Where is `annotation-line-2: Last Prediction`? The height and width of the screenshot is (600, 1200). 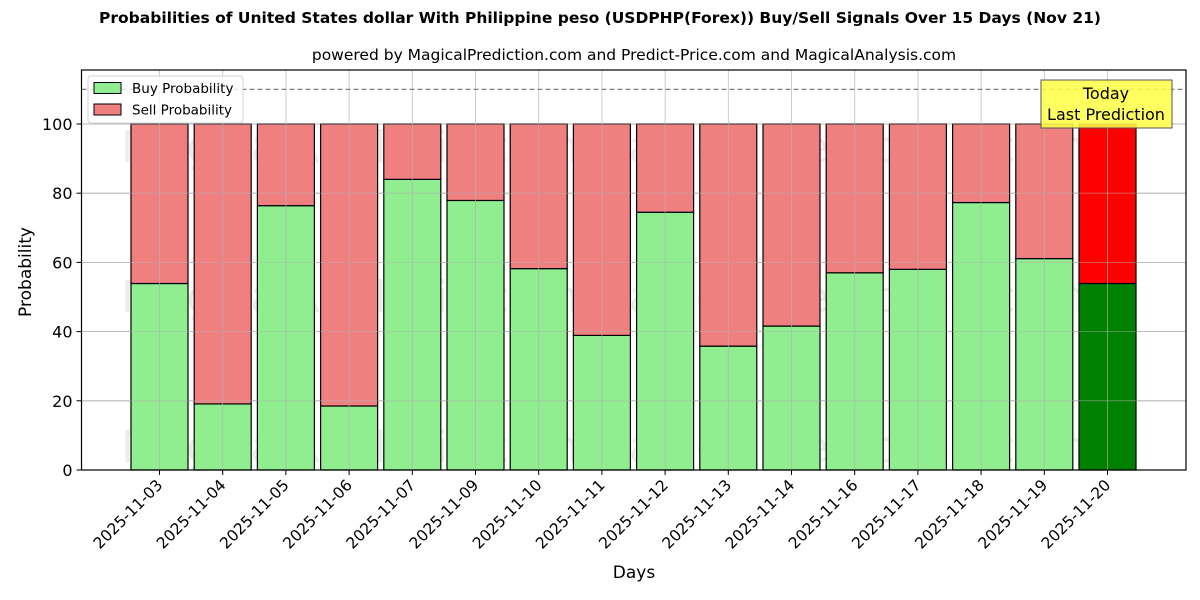 annotation-line-2: Last Prediction is located at coordinates (1106, 114).